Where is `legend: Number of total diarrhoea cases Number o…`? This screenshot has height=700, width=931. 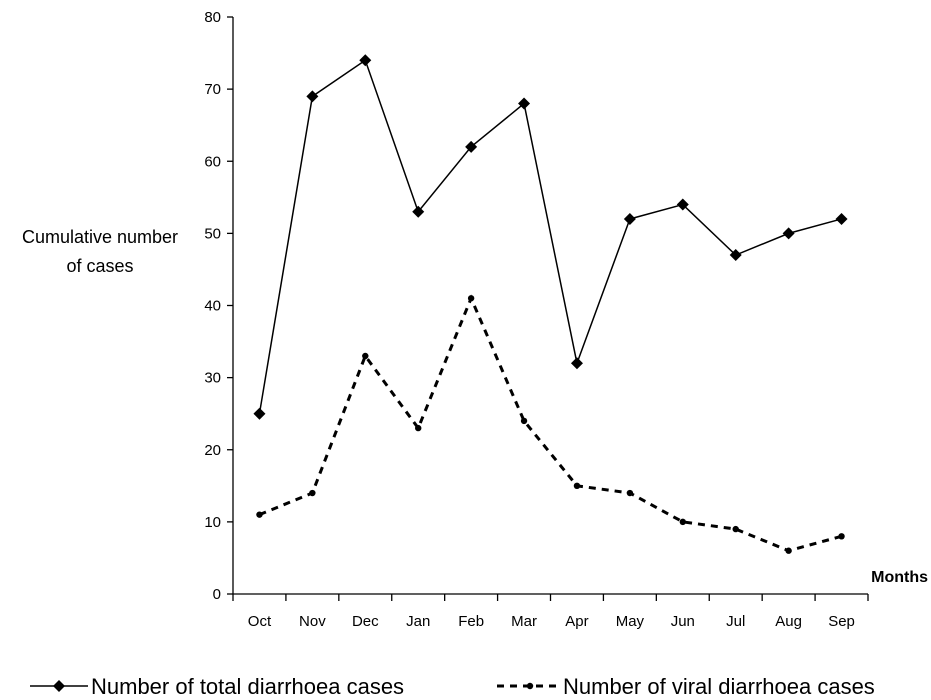 legend: Number of total diarrhoea cases Number o… is located at coordinates (452, 686).